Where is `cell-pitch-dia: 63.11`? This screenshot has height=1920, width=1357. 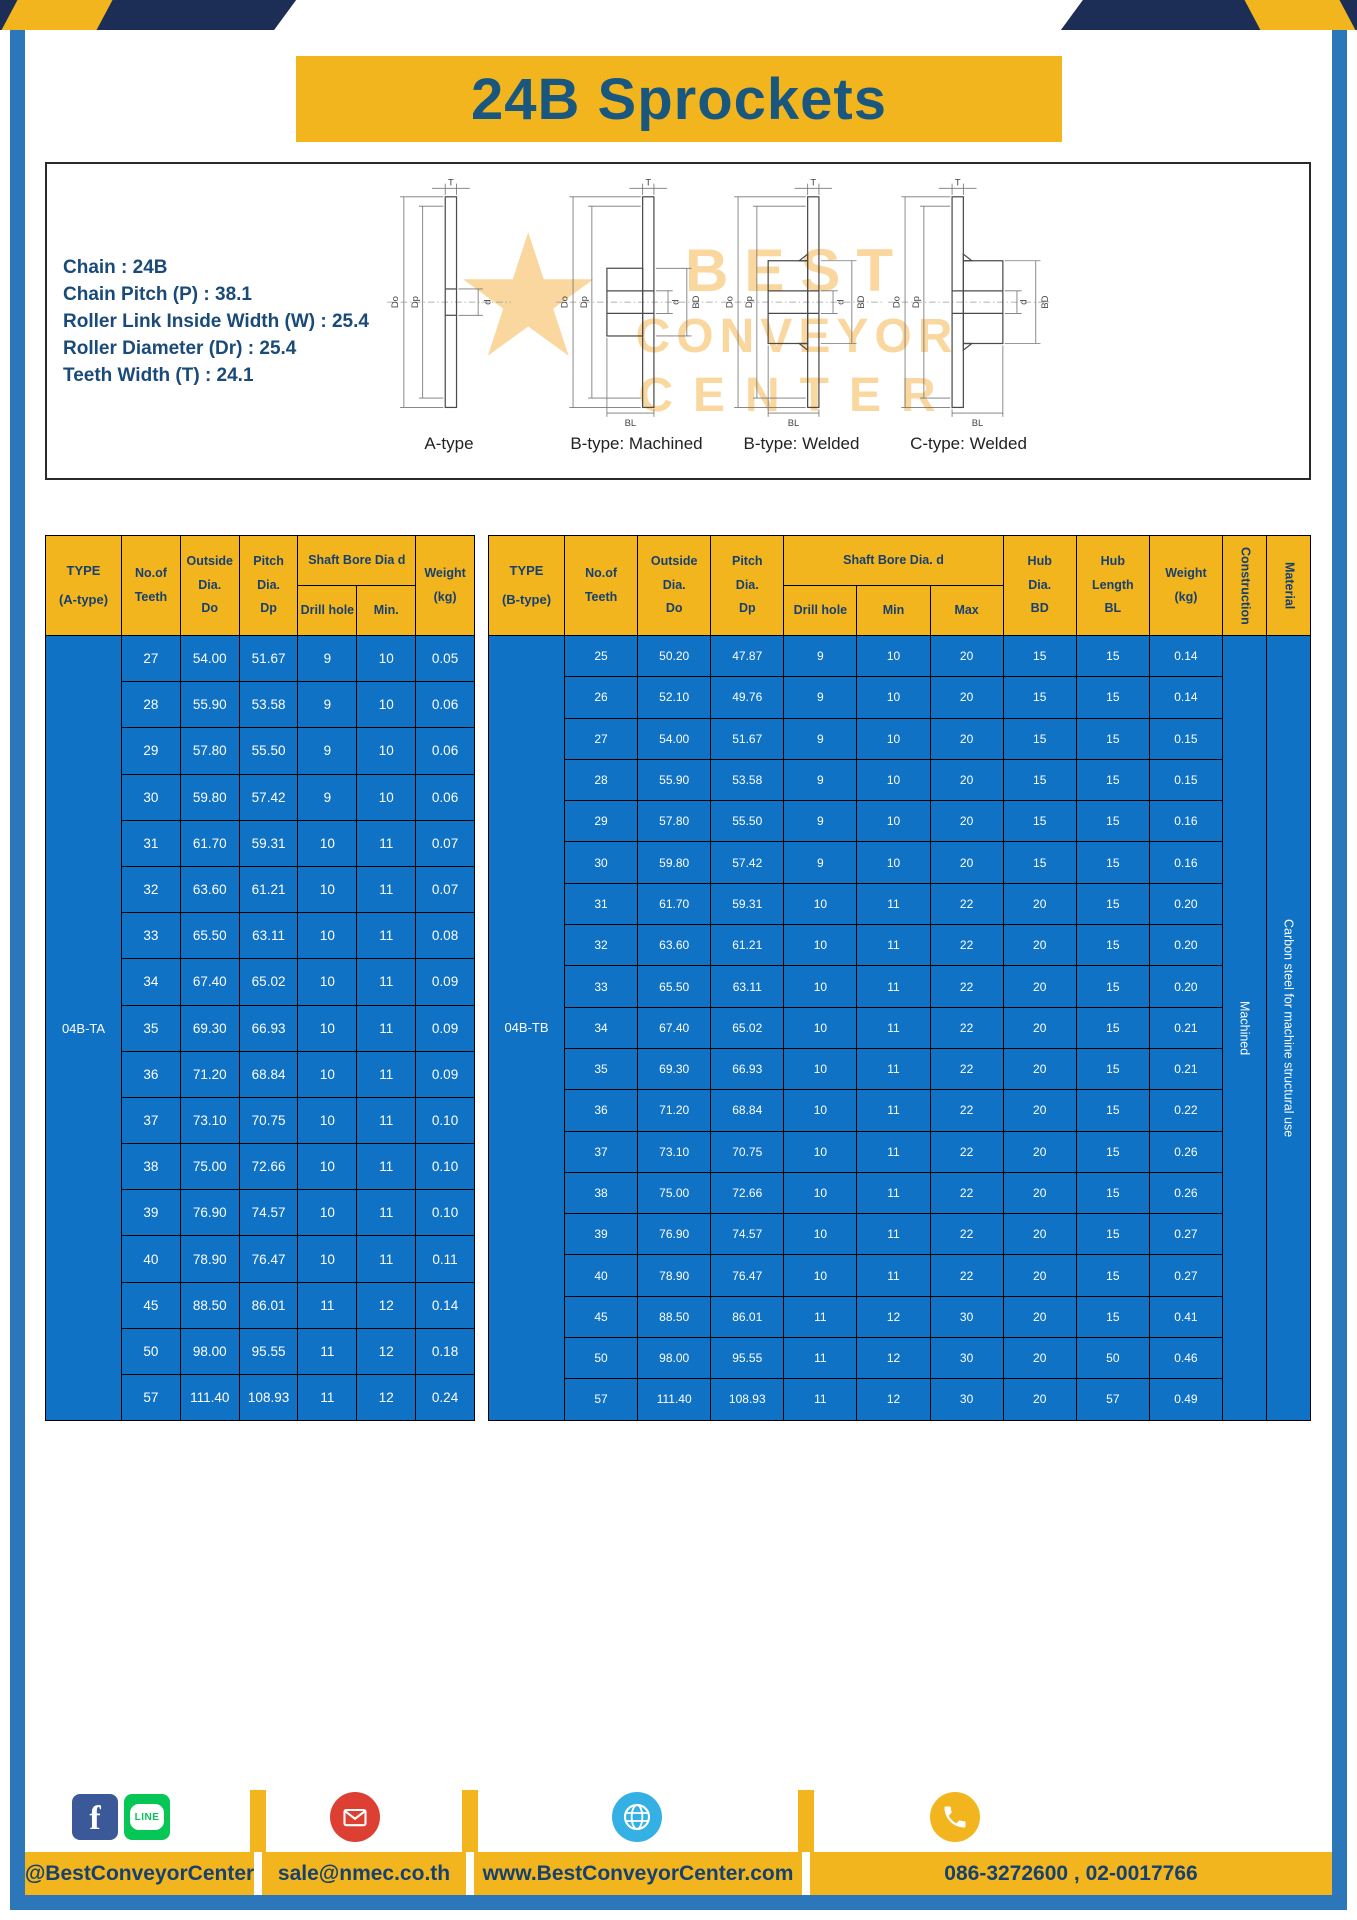
cell-pitch-dia: 63.11 is located at coordinates (747, 986).